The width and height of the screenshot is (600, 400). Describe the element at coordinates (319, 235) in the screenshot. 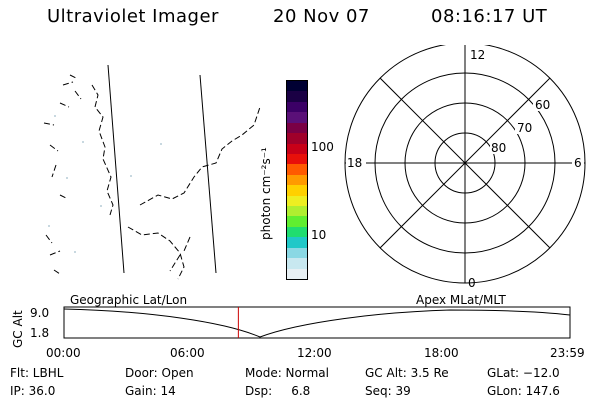

I see `colorbar-tick-10: 10` at that location.